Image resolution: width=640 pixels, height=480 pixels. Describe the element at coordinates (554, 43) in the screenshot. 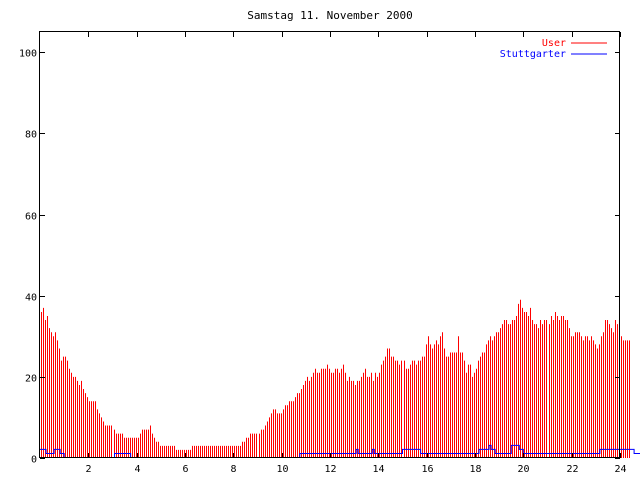

I see `legend-label-user: User` at that location.